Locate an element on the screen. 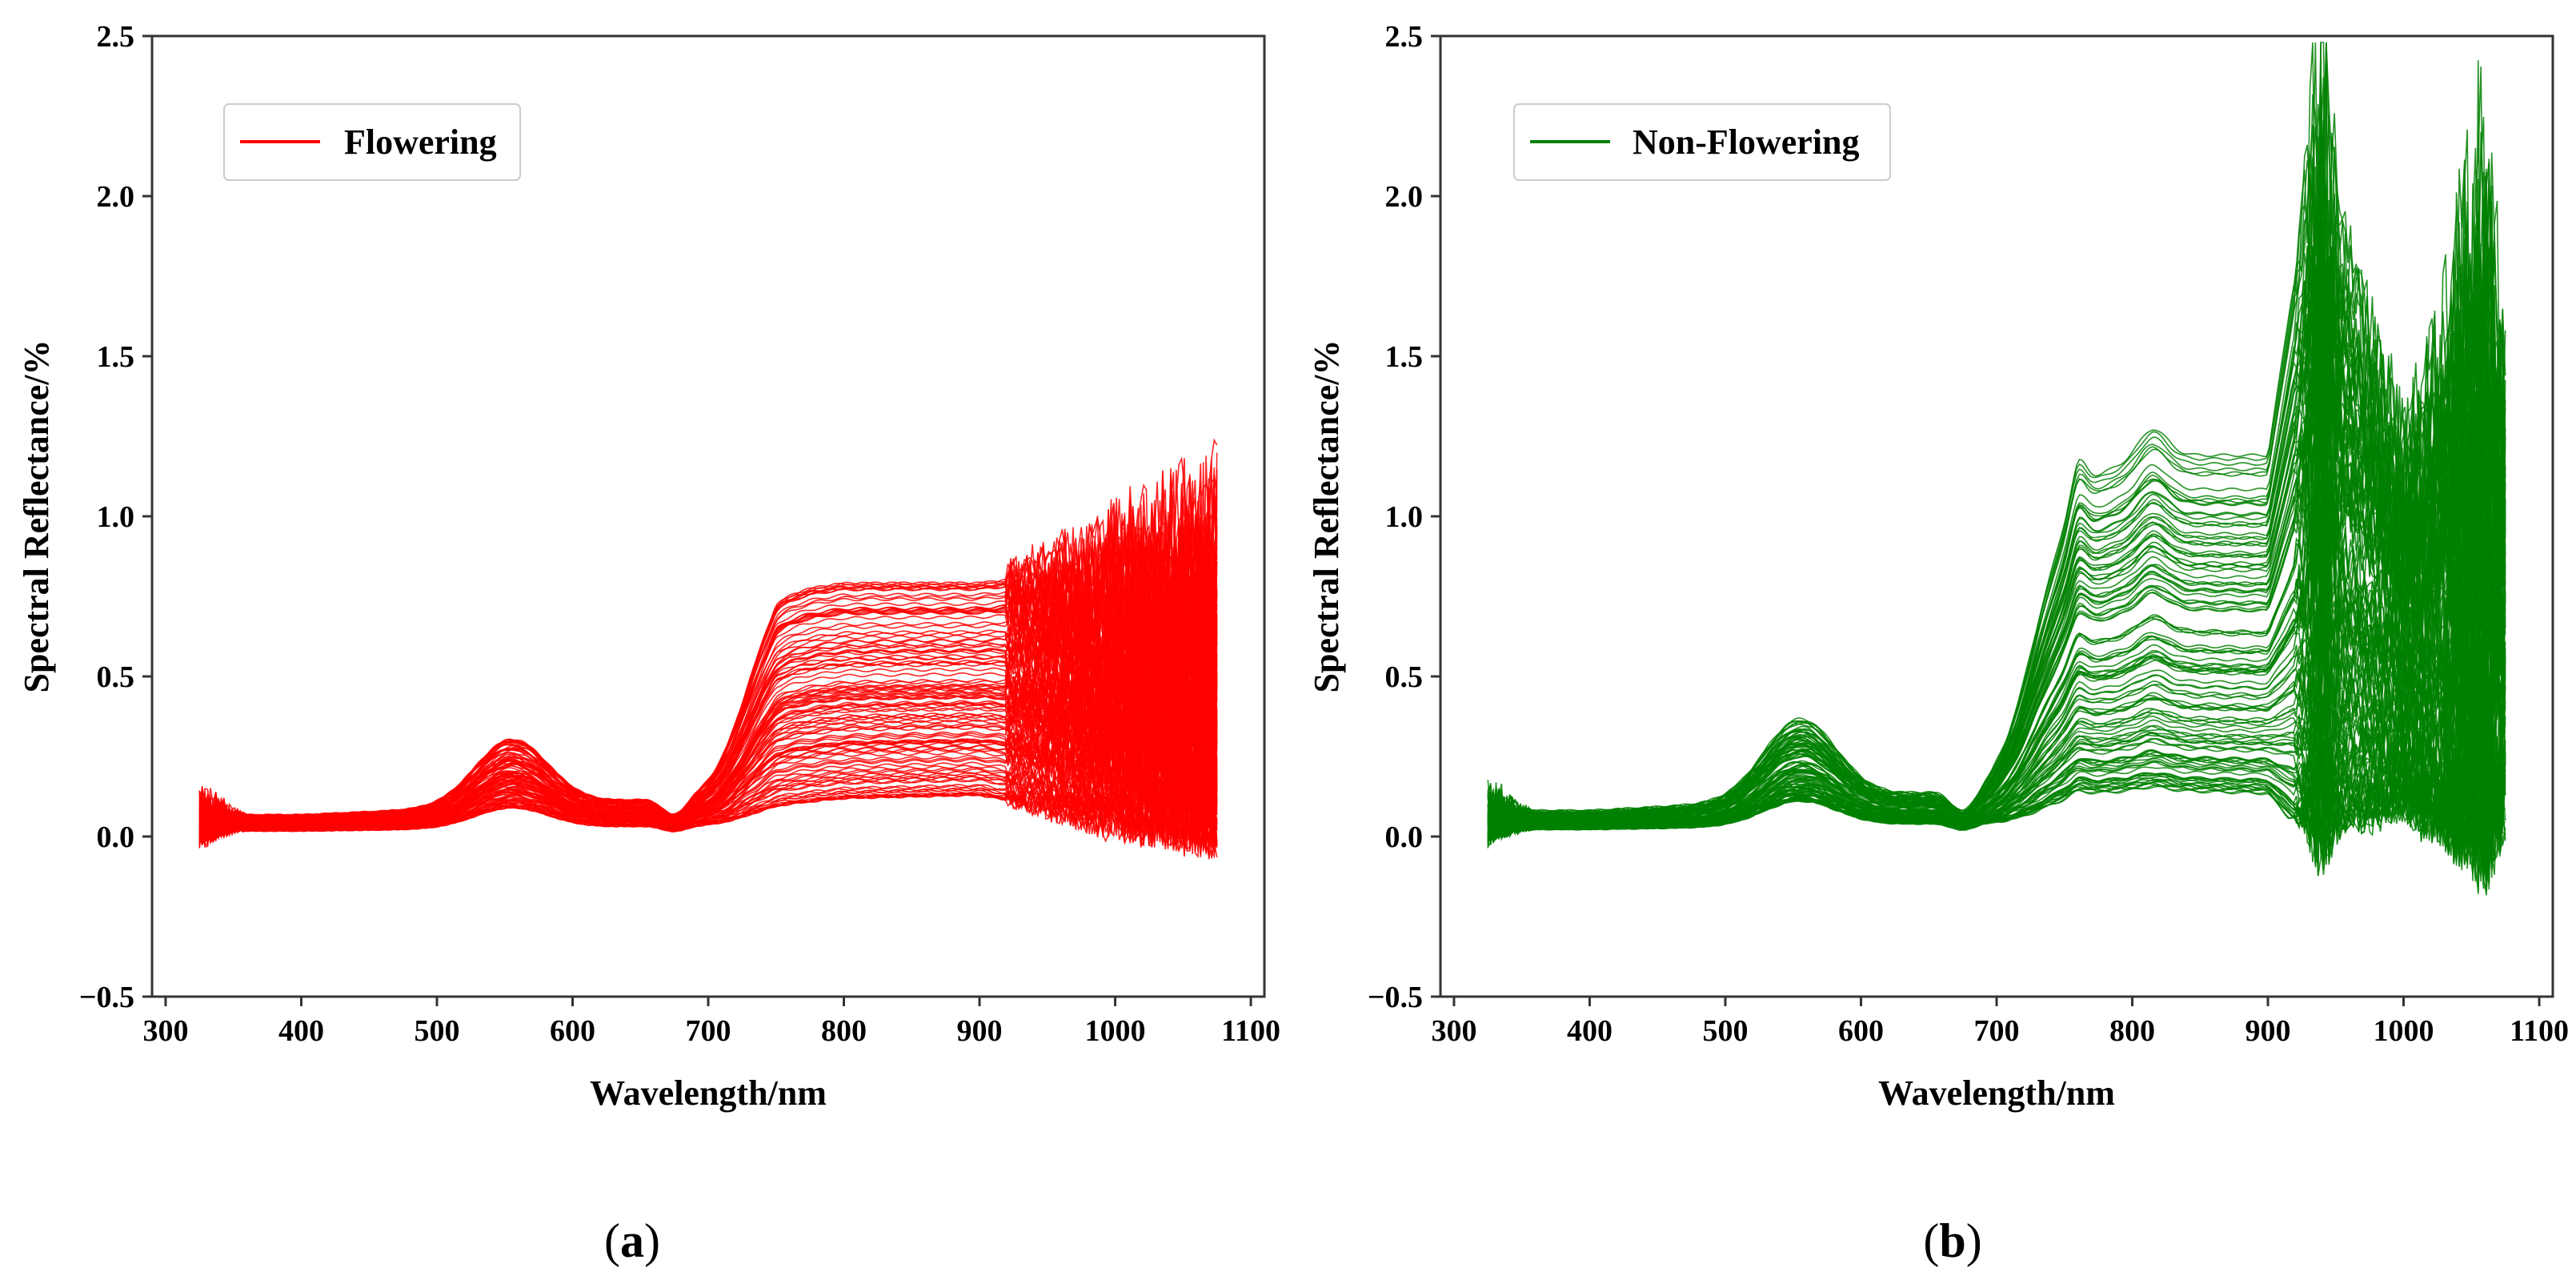 The image size is (2576, 1280). spectra-group is located at coordinates (708, 649).